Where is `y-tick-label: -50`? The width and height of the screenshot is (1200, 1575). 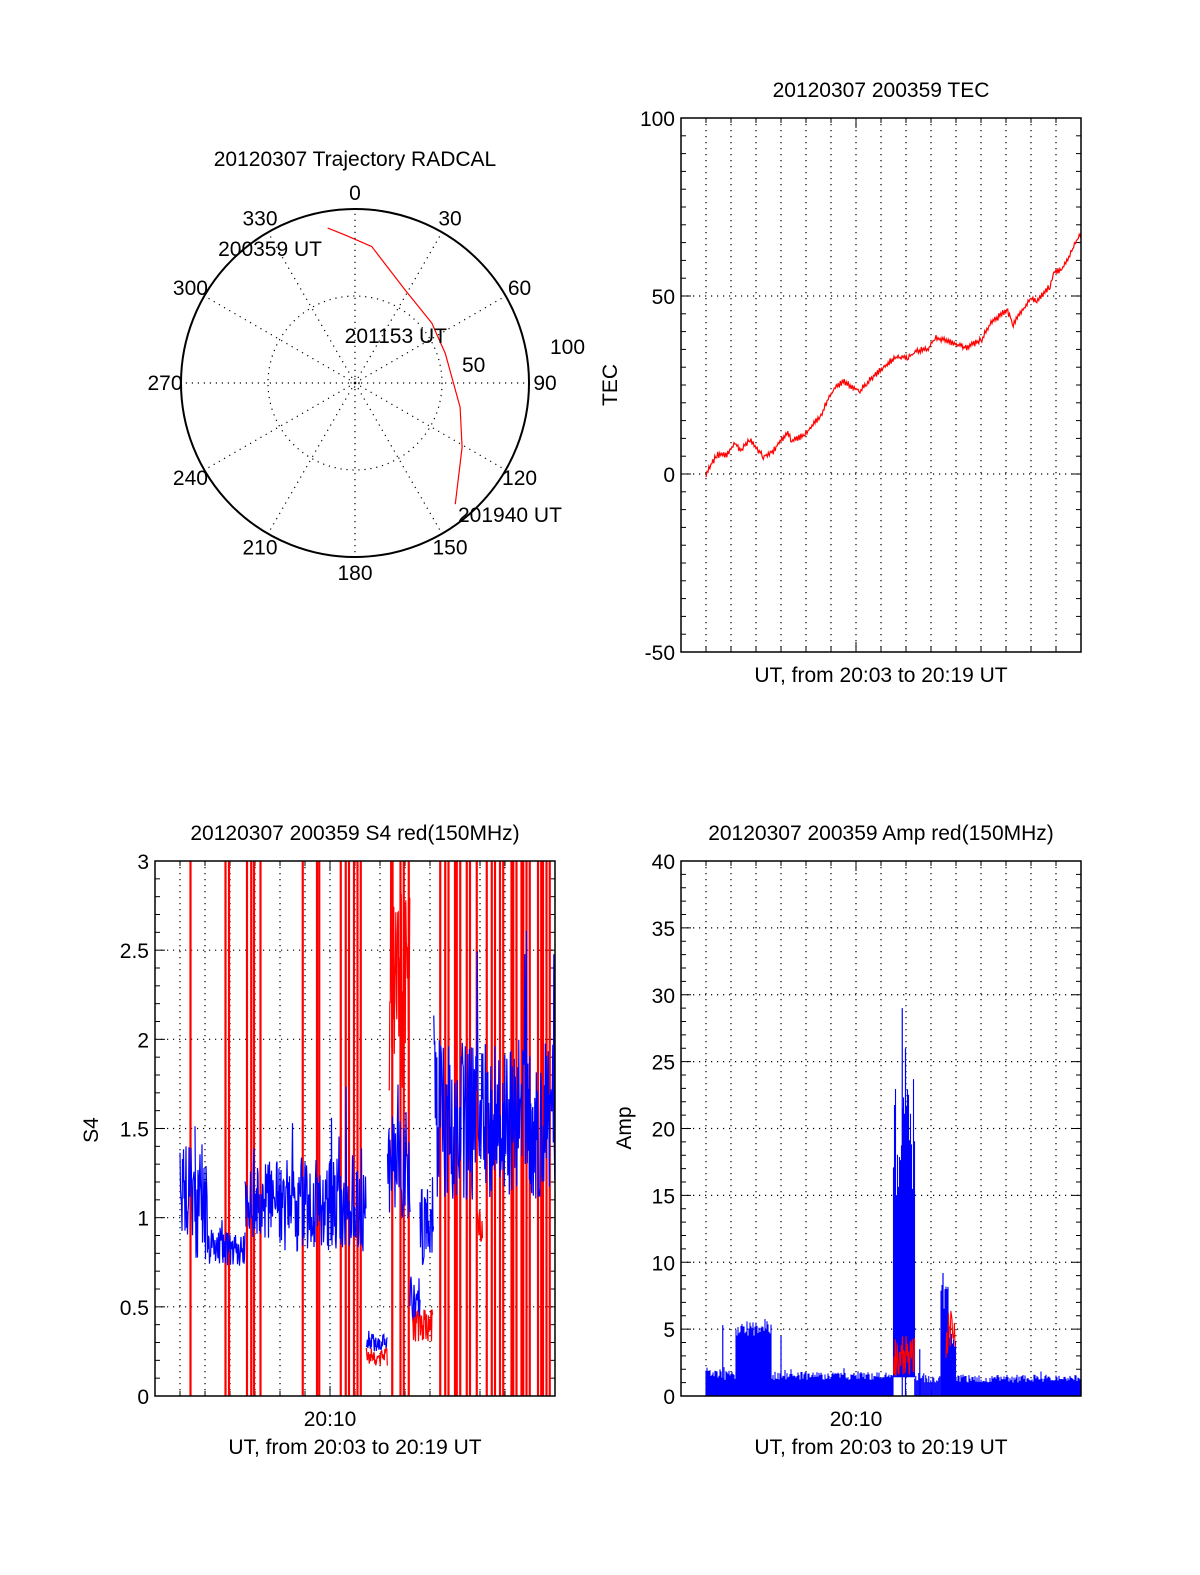
y-tick-label: -50 is located at coordinates (660, 653).